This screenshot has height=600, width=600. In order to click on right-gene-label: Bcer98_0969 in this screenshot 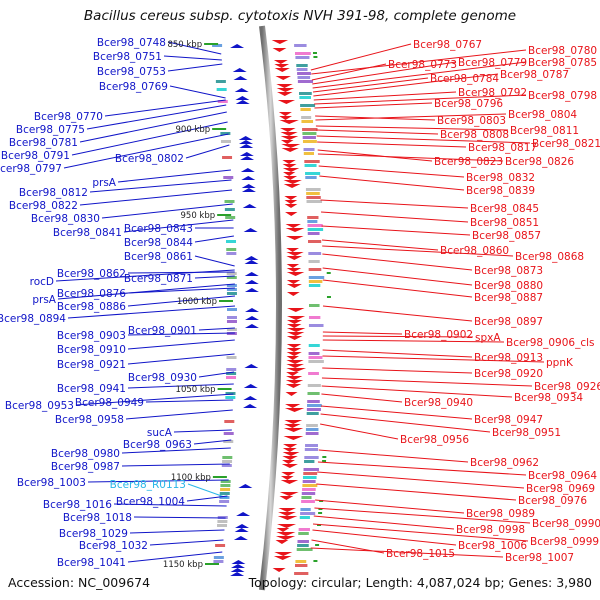, I will do `click(560, 489)`.